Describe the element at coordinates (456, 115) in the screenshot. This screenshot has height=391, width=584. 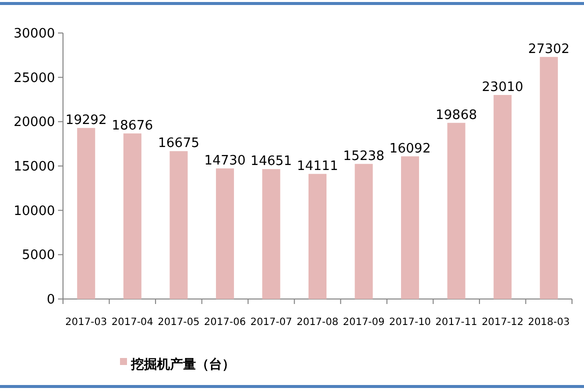
I see `data-label: 19868` at that location.